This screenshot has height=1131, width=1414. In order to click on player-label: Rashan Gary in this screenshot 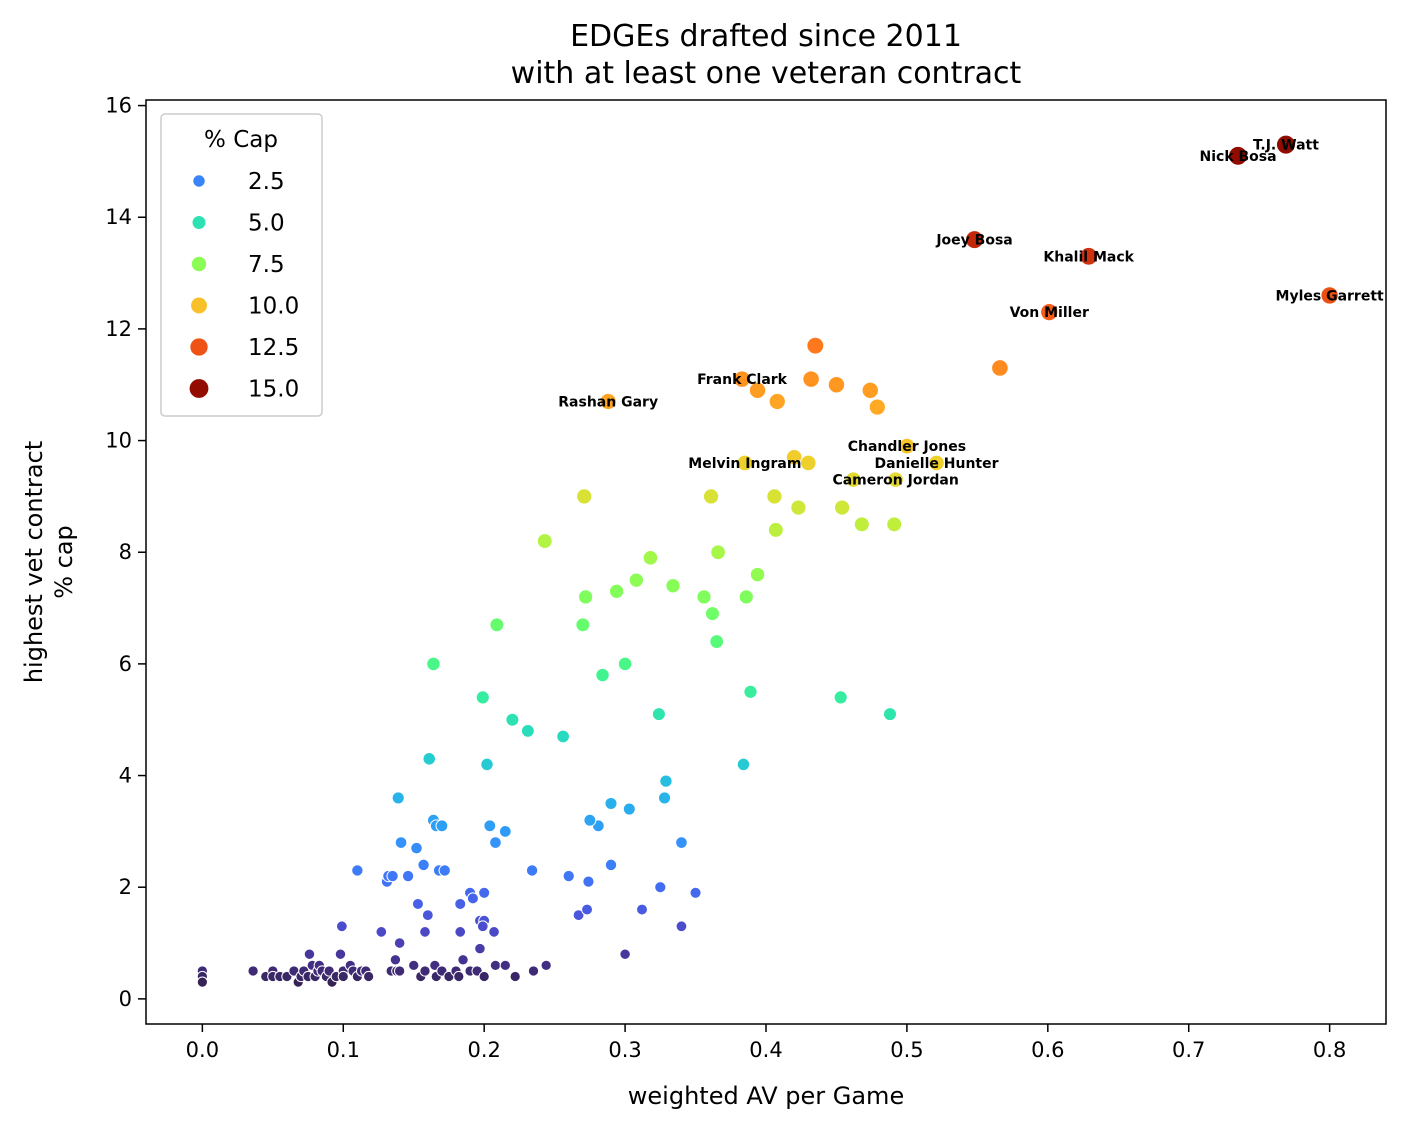, I will do `click(608, 402)`.